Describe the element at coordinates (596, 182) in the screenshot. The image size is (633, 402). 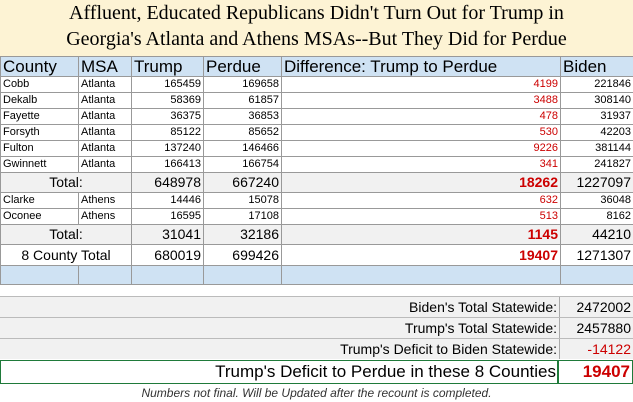
I see `atlanta-total-biden: 1227097` at that location.